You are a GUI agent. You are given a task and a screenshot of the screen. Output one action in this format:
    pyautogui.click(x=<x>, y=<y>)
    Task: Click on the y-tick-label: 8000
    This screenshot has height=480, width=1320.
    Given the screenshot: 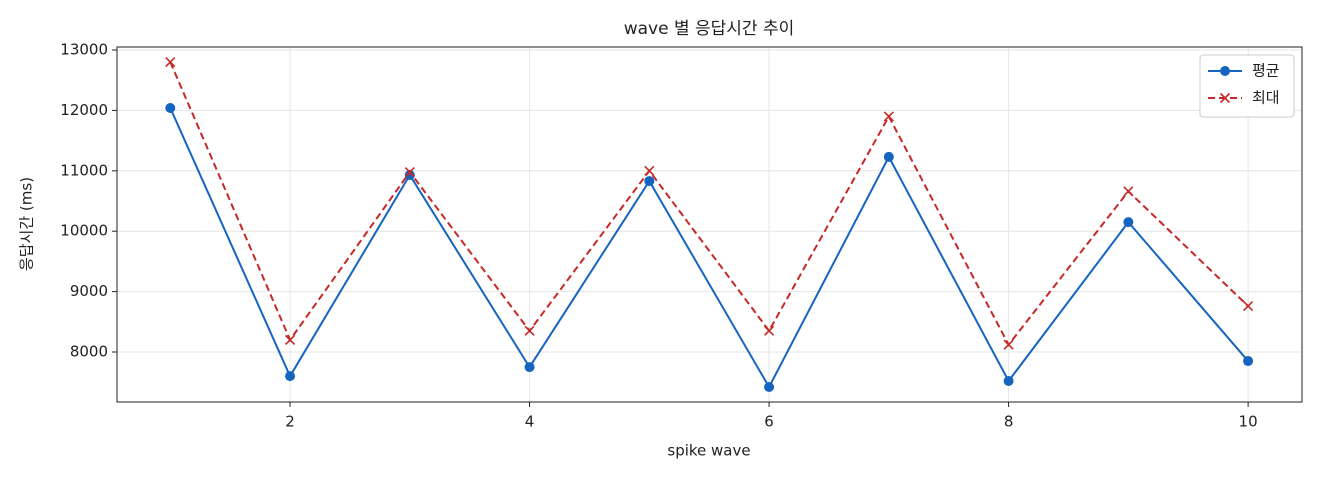 What is the action you would take?
    pyautogui.click(x=89, y=351)
    